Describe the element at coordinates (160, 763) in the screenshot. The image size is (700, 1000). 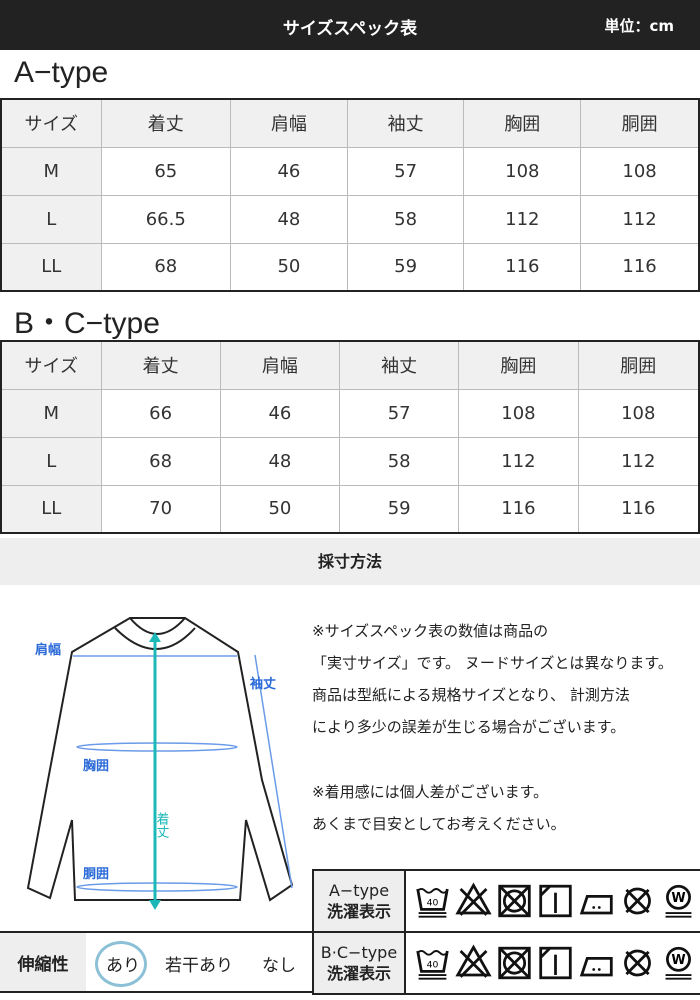
I see `shirt-diagram: 肩幅 袖丈 胸囲 胴囲 着丈` at that location.